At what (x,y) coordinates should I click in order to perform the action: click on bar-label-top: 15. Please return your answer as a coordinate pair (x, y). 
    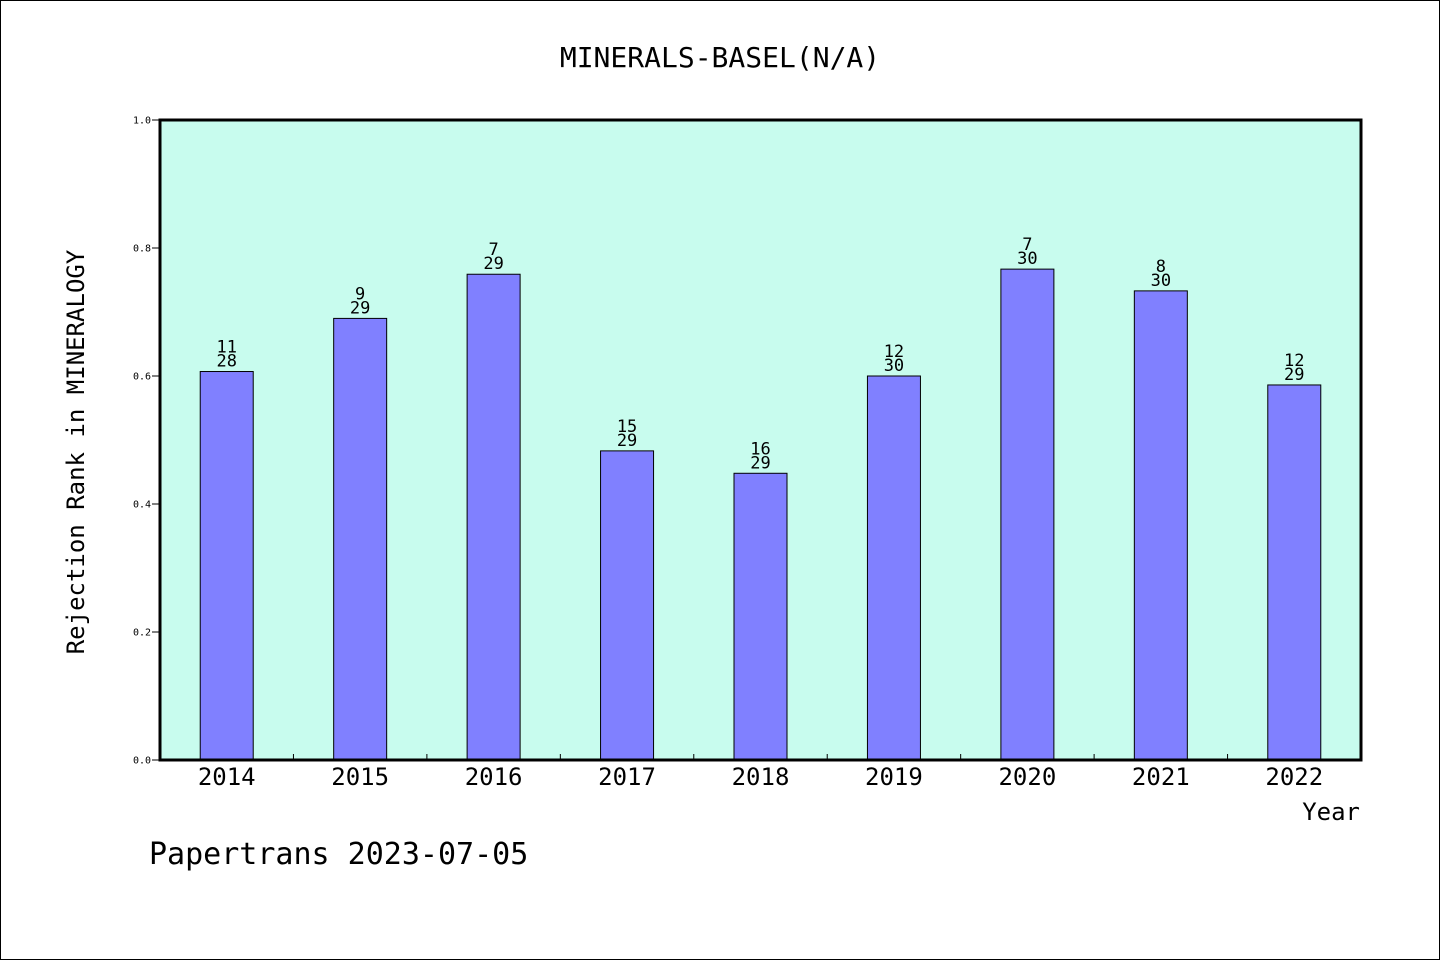
    Looking at the image, I should click on (627, 427).